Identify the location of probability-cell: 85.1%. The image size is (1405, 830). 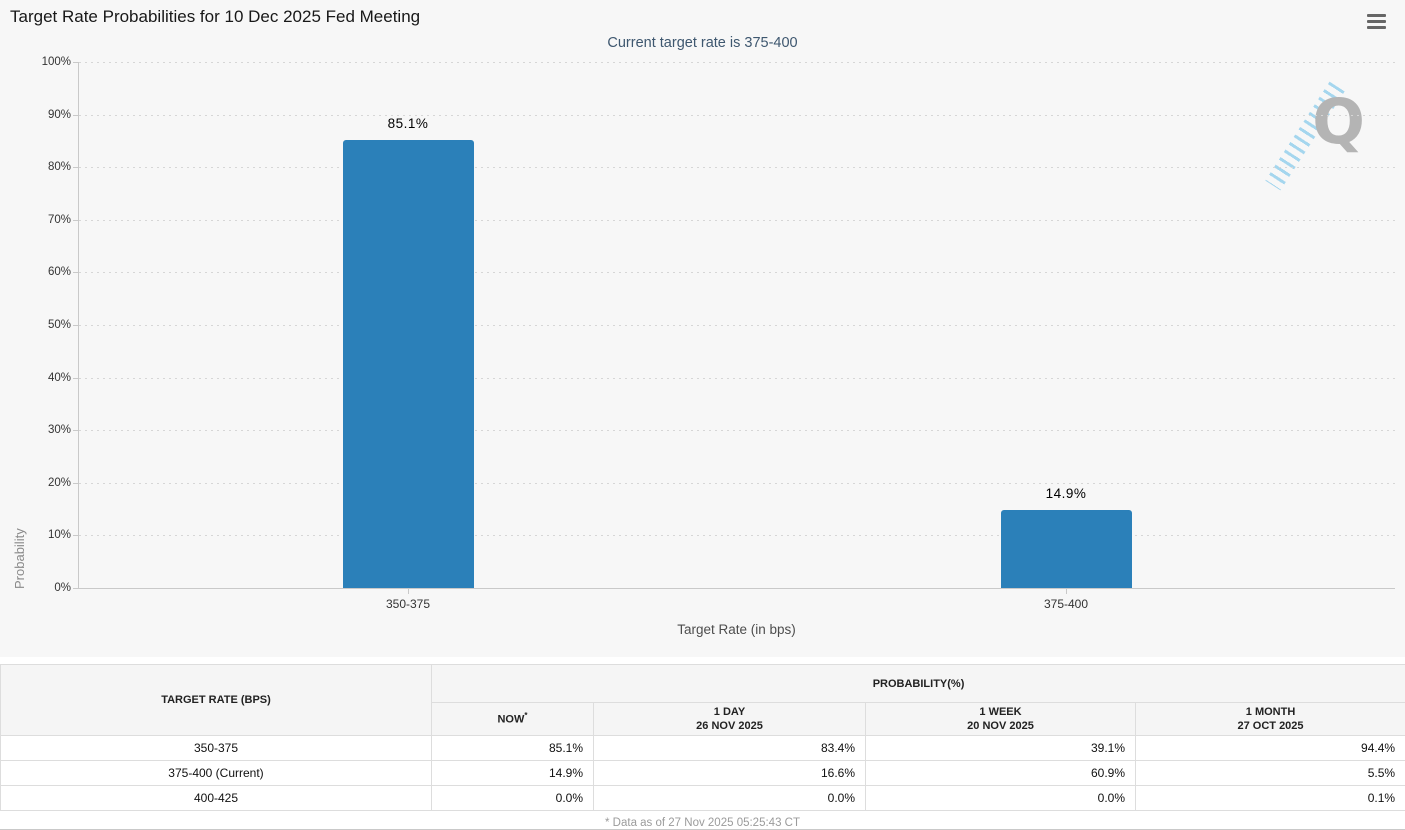
(512, 748).